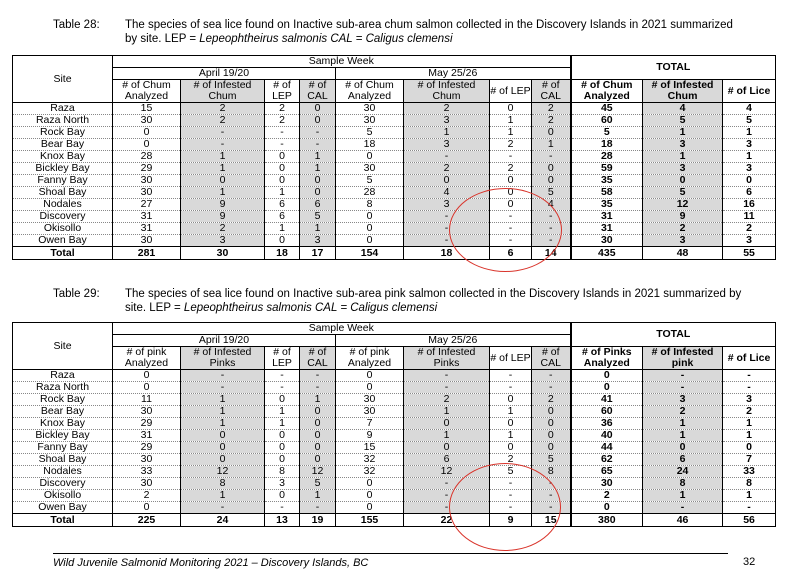  Describe the element at coordinates (317, 520) in the screenshot. I see `w1-cal-cell: 19` at that location.